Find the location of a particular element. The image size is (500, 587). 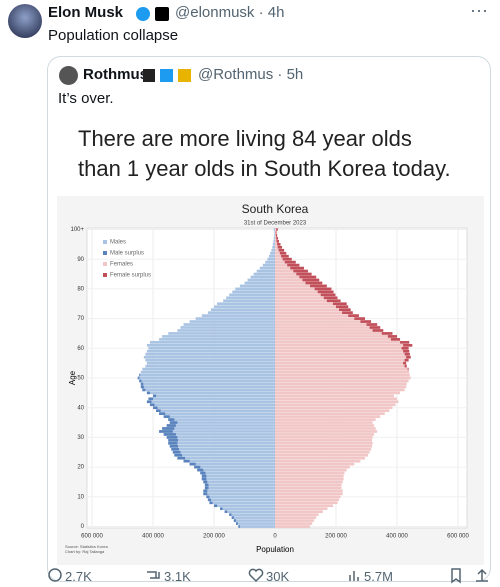

y-tick-label: 90 is located at coordinates (80, 260).